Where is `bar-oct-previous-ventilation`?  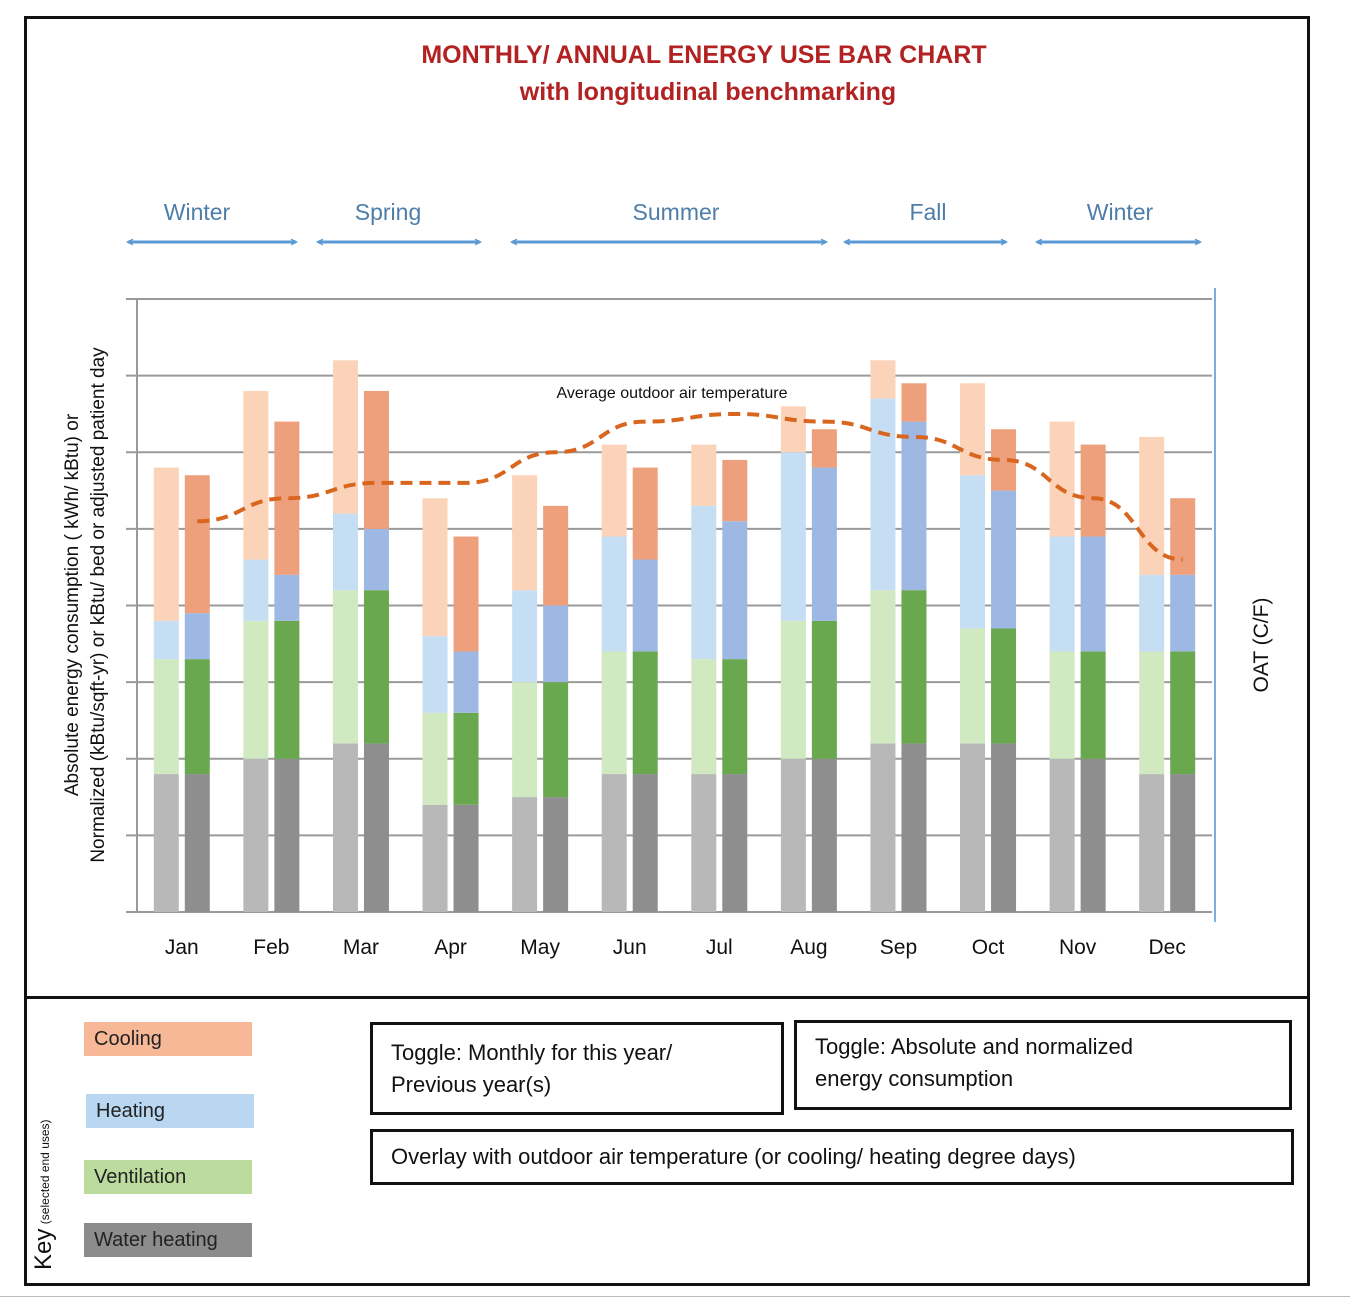 bar-oct-previous-ventilation is located at coordinates (973, 686).